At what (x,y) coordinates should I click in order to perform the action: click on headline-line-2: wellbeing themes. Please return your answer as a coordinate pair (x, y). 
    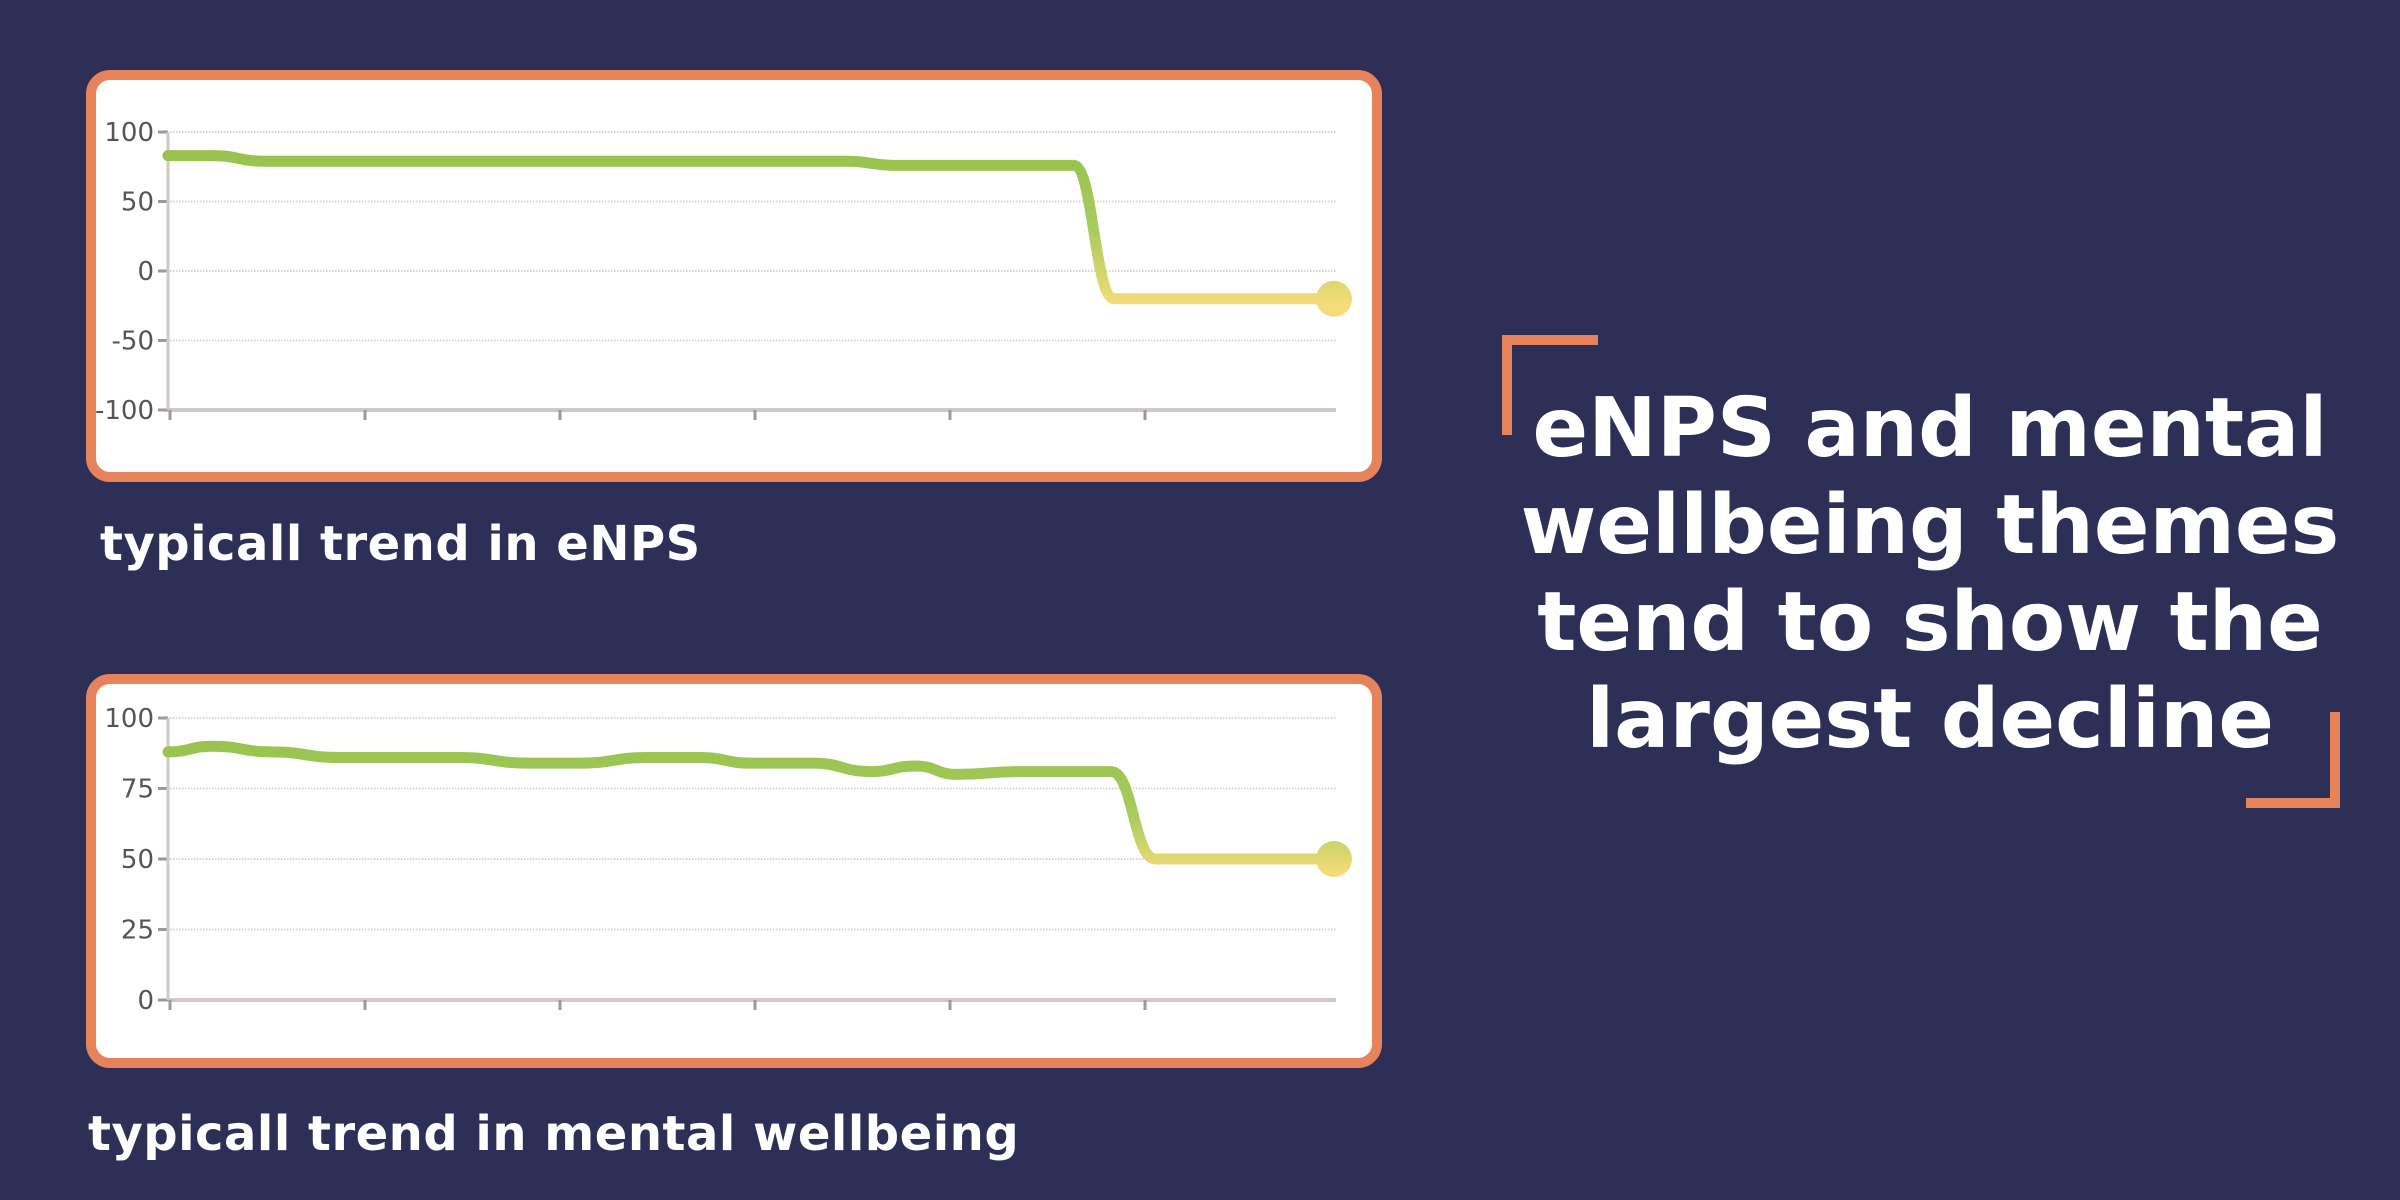
    Looking at the image, I should click on (1930, 525).